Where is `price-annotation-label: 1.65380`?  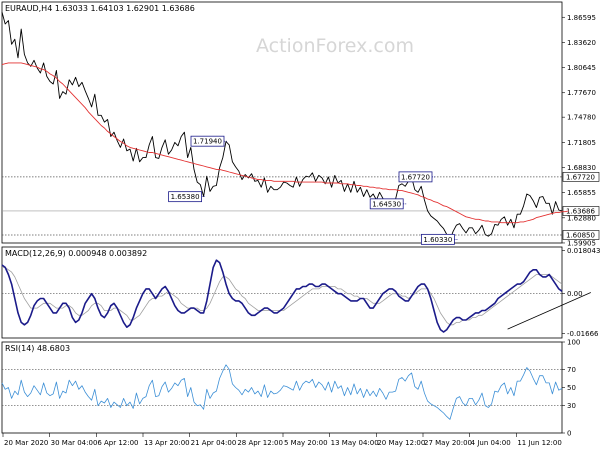 price-annotation-label: 1.65380 is located at coordinates (185, 197).